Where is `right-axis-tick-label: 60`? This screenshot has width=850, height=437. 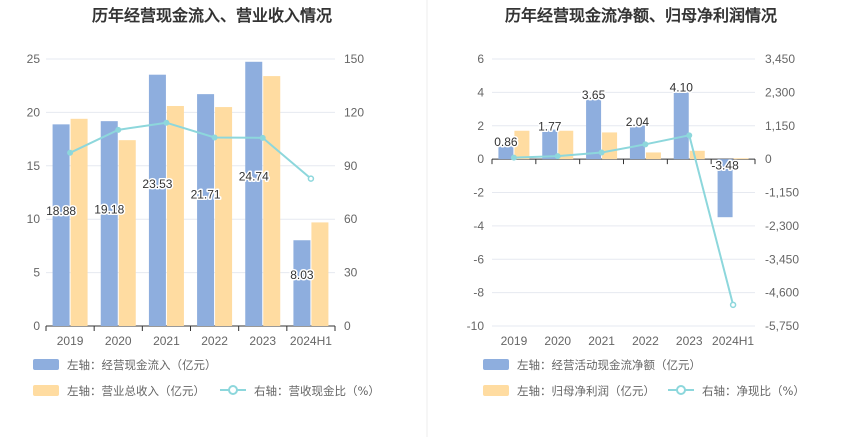
right-axis-tick-label: 60 is located at coordinates (351, 219).